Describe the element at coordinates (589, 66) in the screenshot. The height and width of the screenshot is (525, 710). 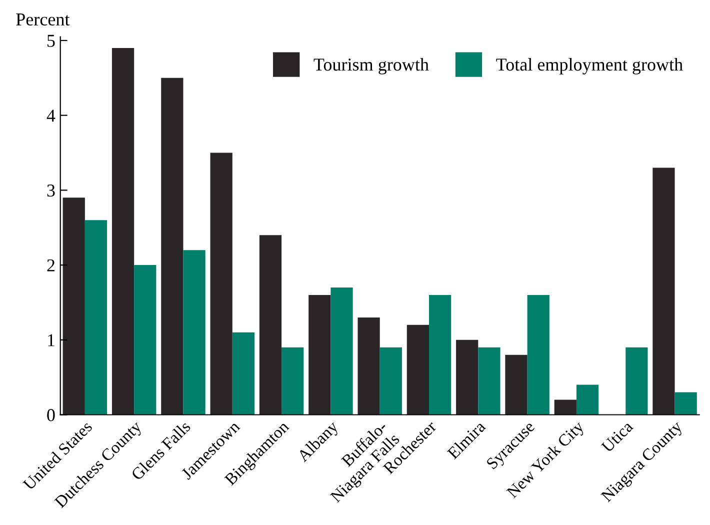
I see `legend-label: Total employment growth` at that location.